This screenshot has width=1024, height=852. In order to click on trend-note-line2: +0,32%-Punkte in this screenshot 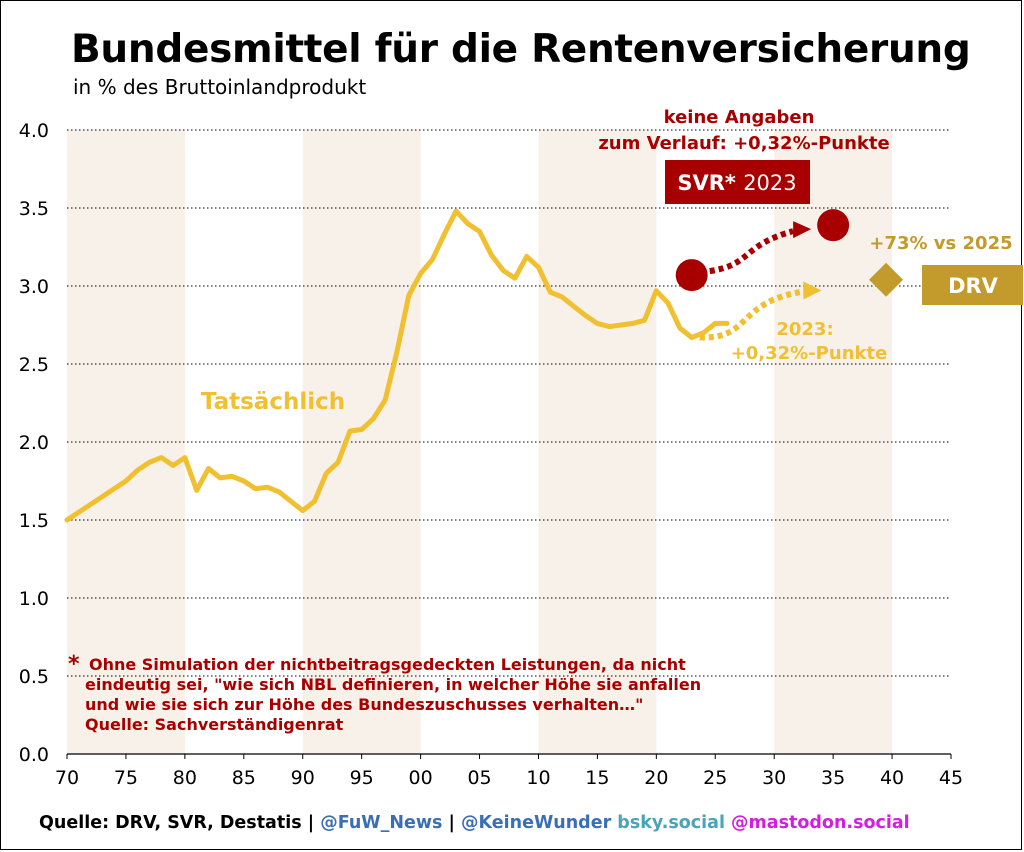, I will do `click(809, 353)`.